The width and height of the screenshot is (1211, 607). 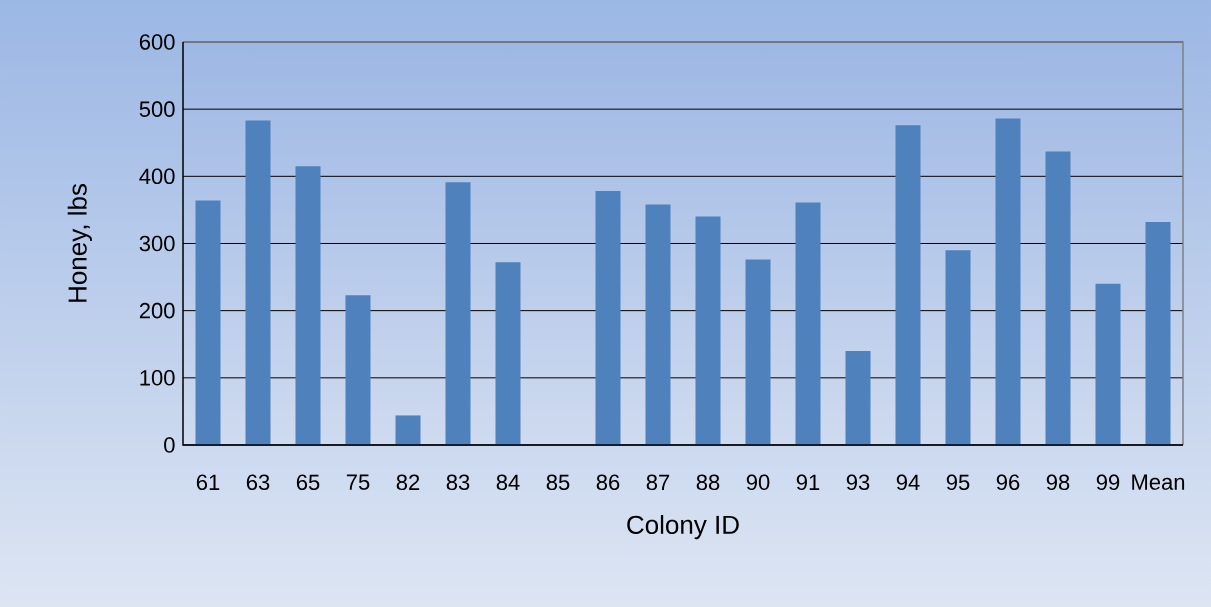 I want to click on x-tick-label: 87, so click(x=658, y=482).